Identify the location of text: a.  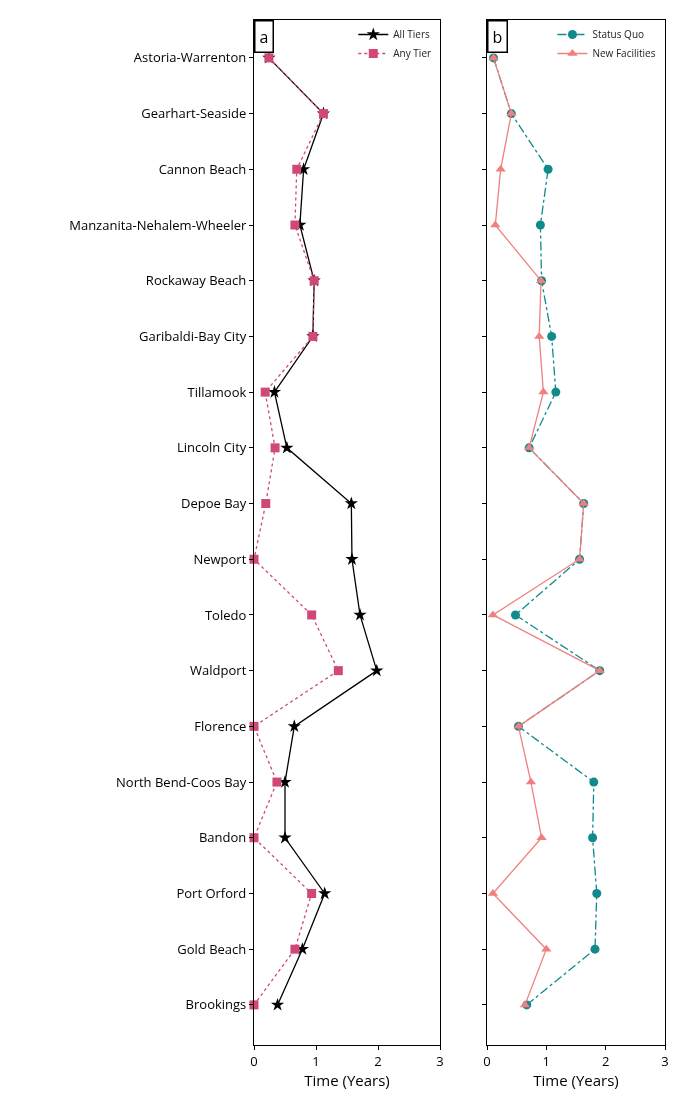
(264, 36).